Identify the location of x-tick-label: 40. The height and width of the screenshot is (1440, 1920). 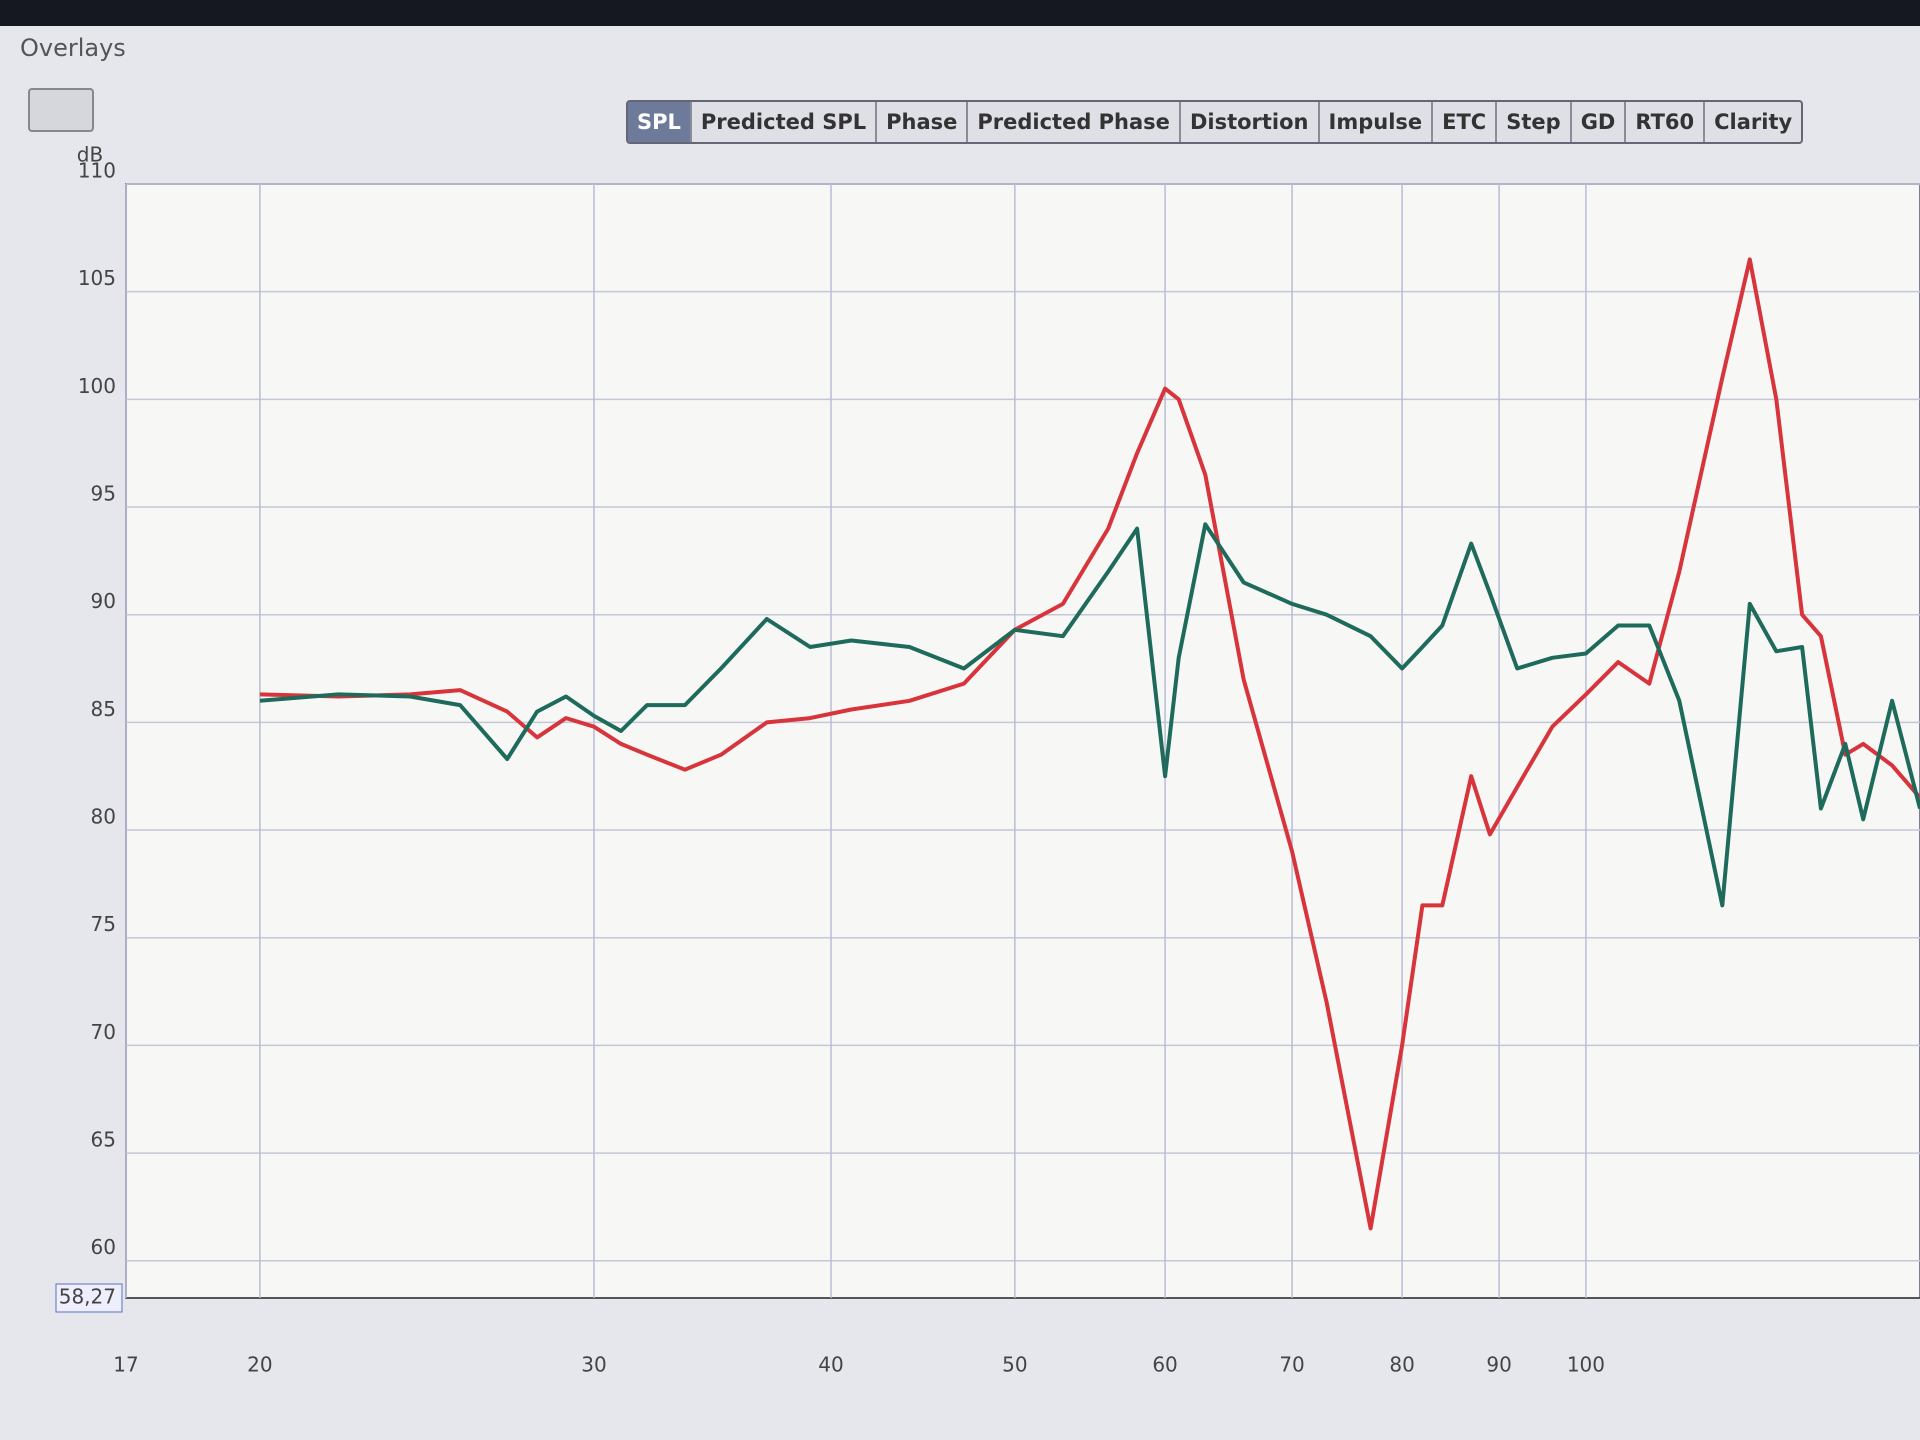
(830, 1365).